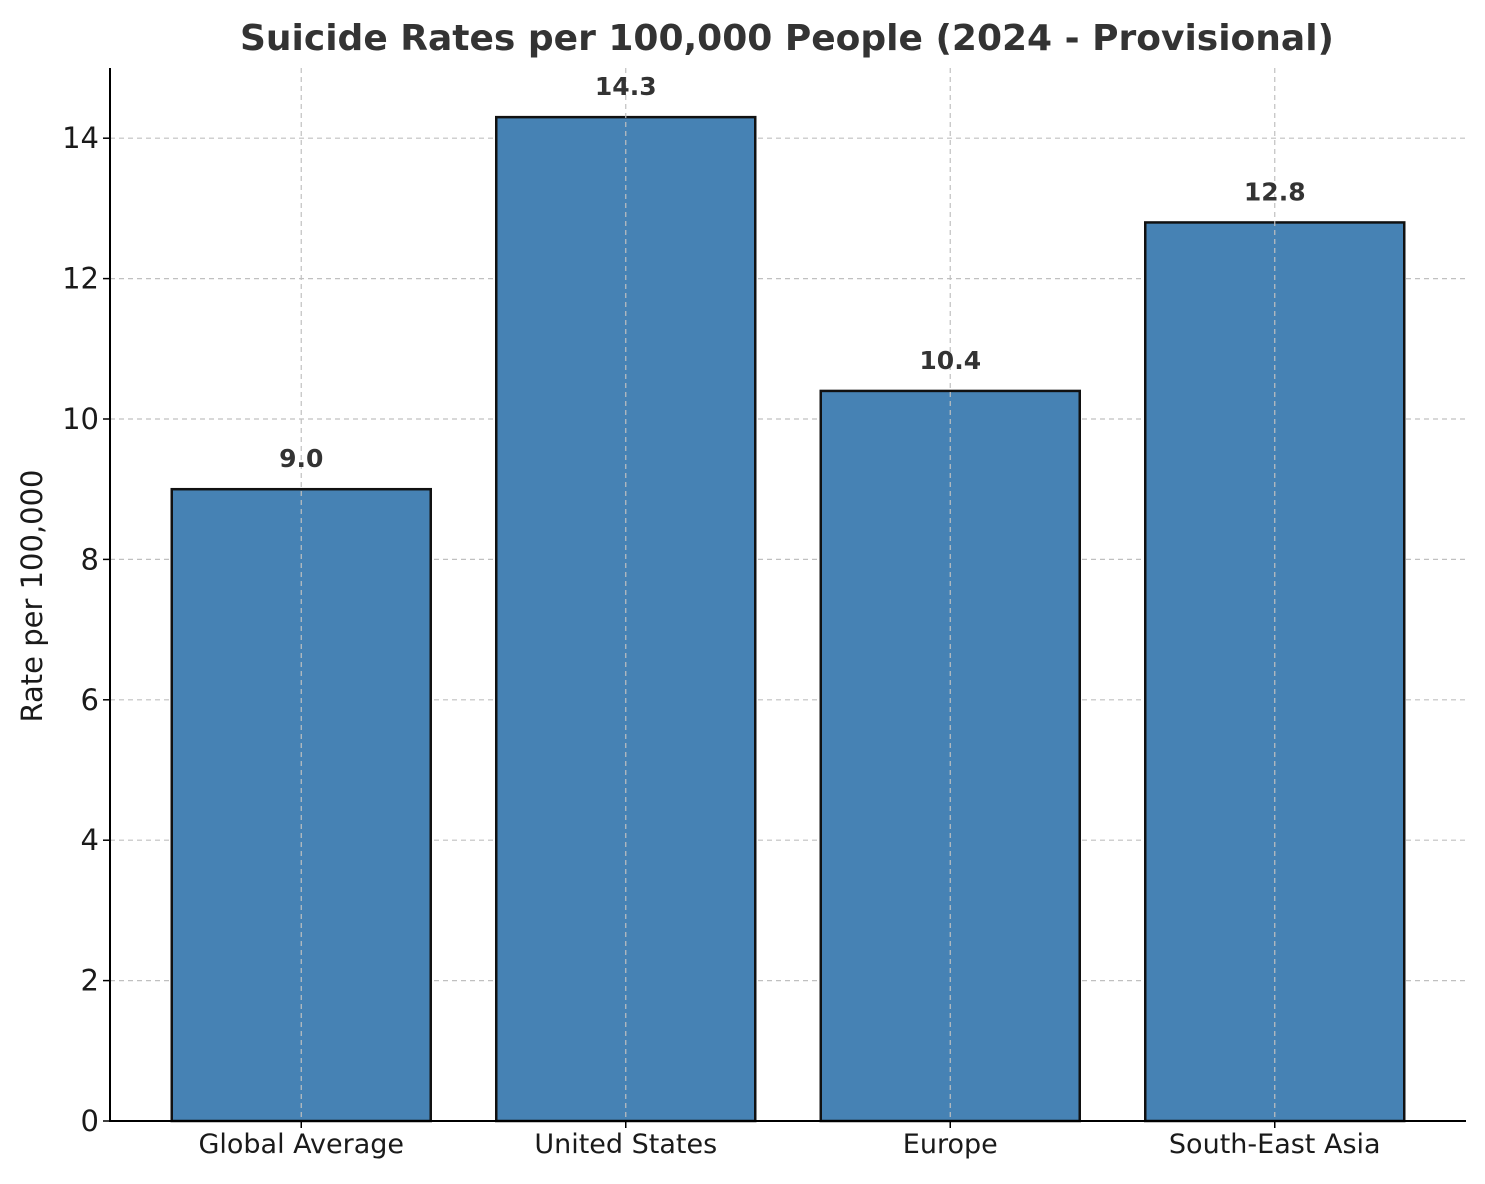 The width and height of the screenshot is (1485, 1184). Describe the element at coordinates (626, 86) in the screenshot. I see `bar-value-label: 14.3` at that location.